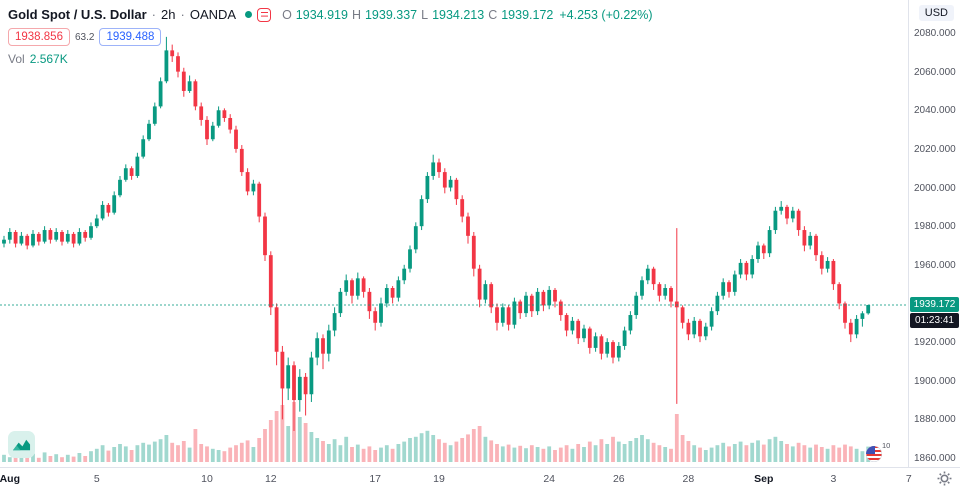 The width and height of the screenshot is (960, 489). Describe the element at coordinates (480, 478) in the screenshot. I see `time-axis: Aug 5 10 12 17 19 24 26 28 Sep 3 7` at that location.